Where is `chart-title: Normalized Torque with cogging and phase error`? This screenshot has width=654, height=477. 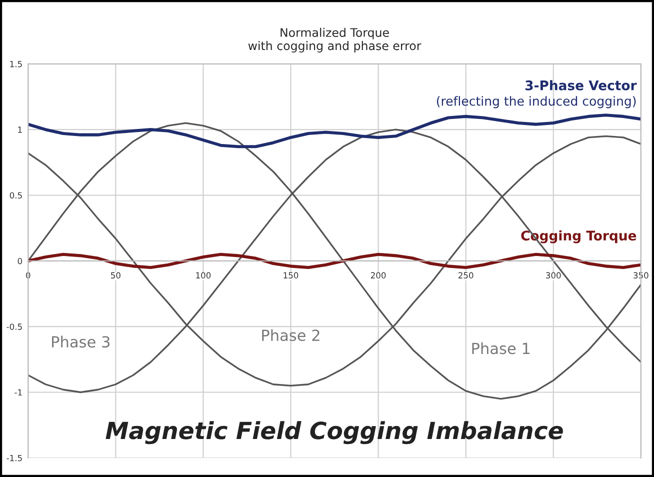 chart-title: Normalized Torque with cogging and phase error is located at coordinates (335, 40).